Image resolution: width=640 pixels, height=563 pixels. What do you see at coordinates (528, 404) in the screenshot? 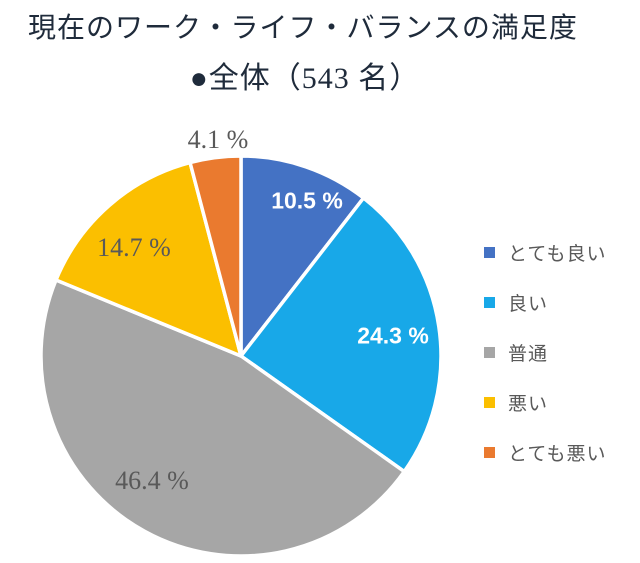
I see `legend-label: 悪い` at bounding box center [528, 404].